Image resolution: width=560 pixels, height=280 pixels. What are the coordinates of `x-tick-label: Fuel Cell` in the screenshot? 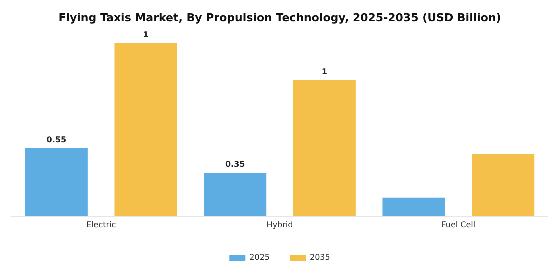 It's located at (459, 225).